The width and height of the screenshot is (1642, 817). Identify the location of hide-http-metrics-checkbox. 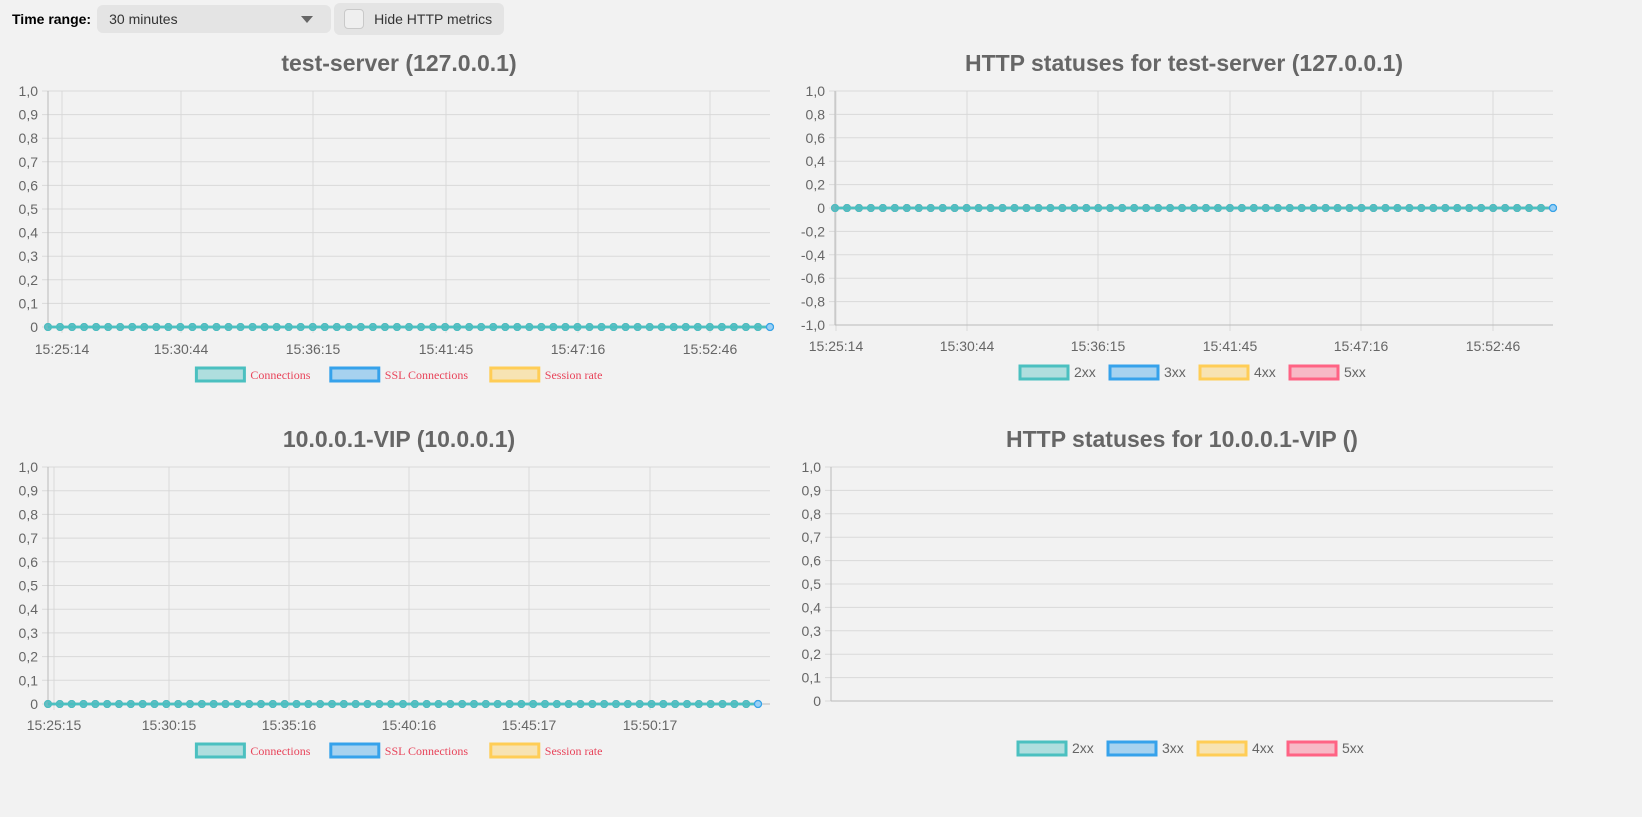
(354, 19).